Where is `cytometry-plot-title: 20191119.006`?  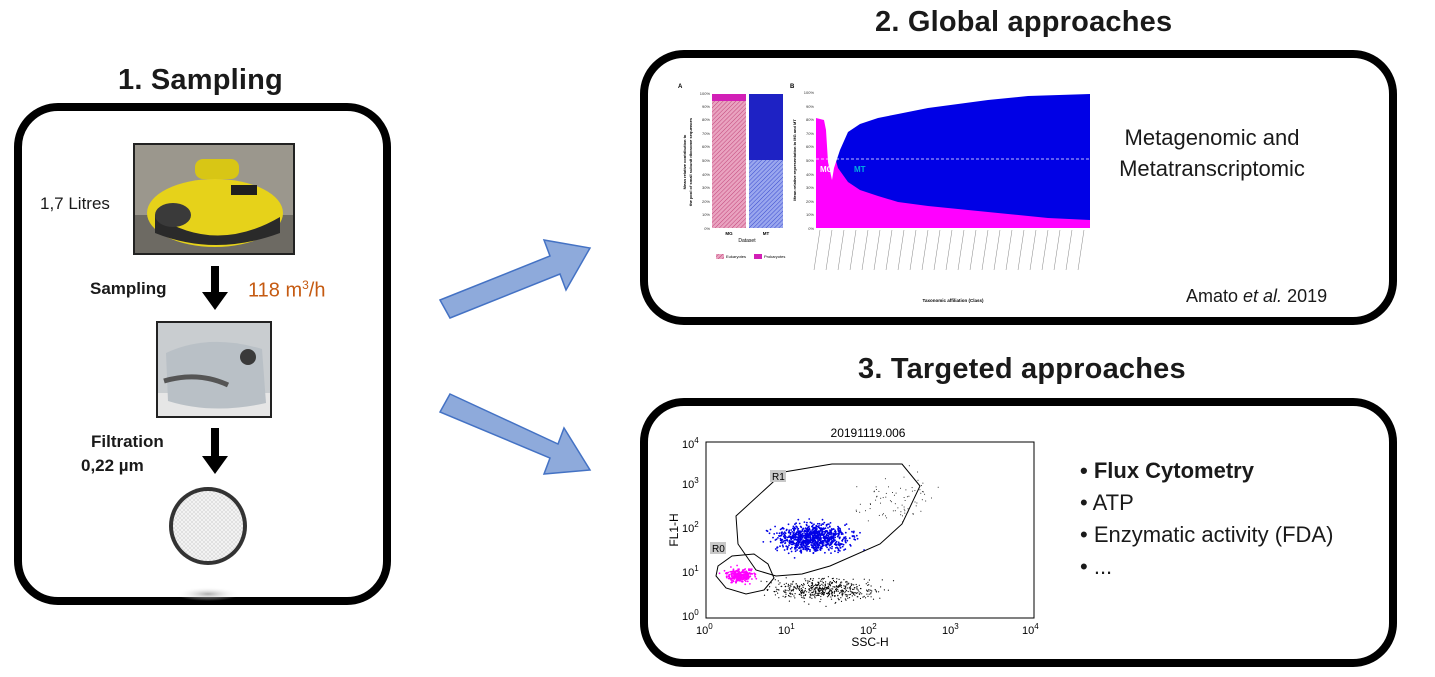
cytometry-plot-title: 20191119.006 is located at coordinates (868, 433).